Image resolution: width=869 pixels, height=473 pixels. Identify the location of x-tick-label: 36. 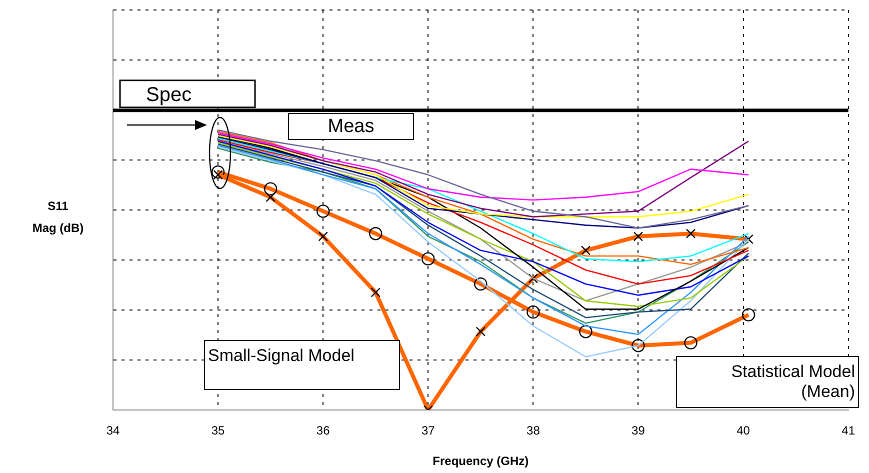
(323, 431).